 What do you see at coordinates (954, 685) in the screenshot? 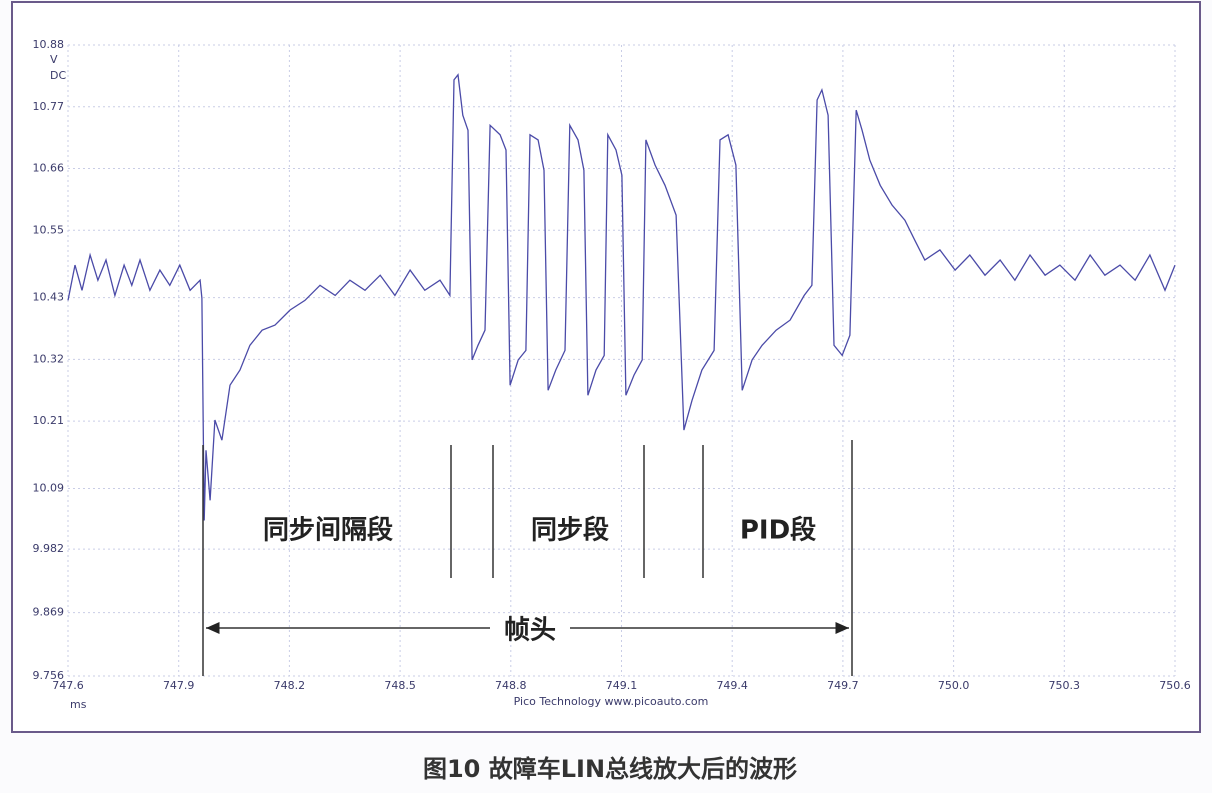
I see `x-tick-label: 750.0` at bounding box center [954, 685].